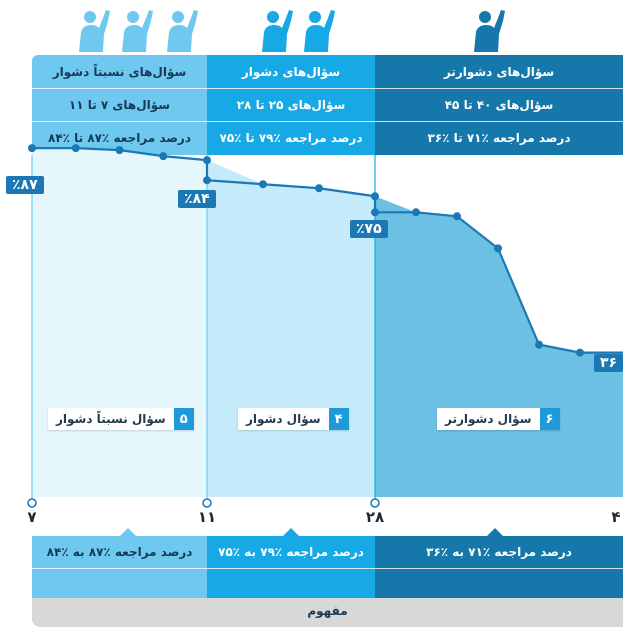  What do you see at coordinates (369, 229) in the screenshot?
I see `value-label: ٪۷۵` at bounding box center [369, 229].